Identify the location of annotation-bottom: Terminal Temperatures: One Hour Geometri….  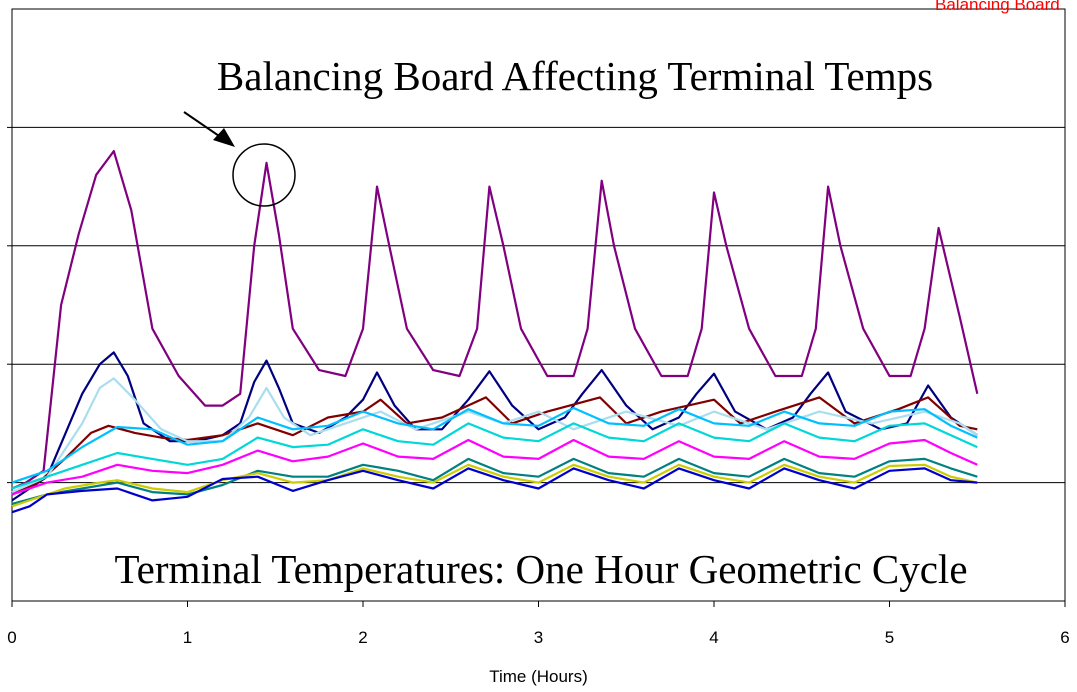
(540, 569).